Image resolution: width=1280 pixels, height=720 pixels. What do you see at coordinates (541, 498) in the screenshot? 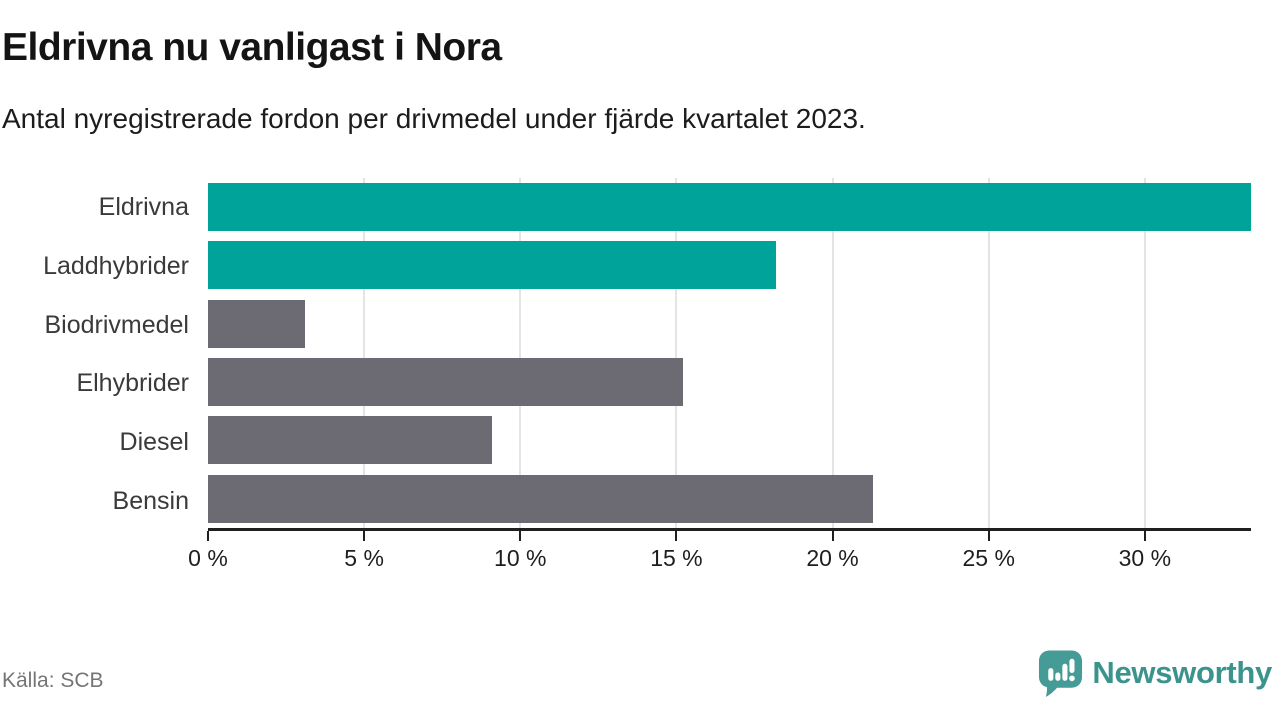
I see `bar-bensin` at bounding box center [541, 498].